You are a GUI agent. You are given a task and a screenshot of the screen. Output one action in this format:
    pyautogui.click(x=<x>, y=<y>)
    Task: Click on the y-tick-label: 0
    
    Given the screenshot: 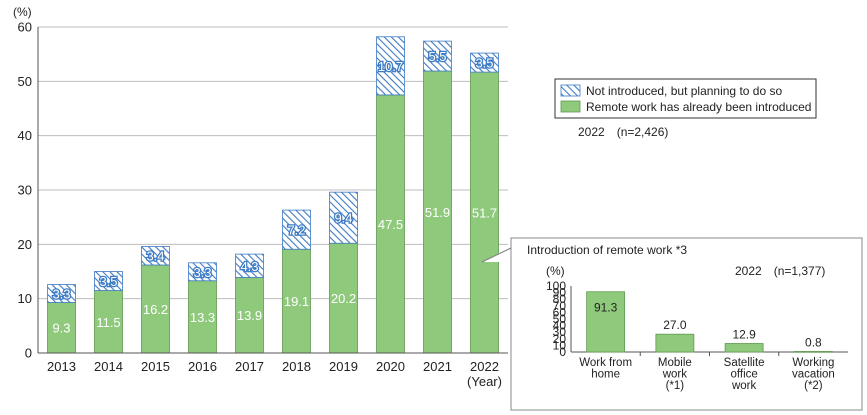 What is the action you would take?
    pyautogui.click(x=28, y=353)
    